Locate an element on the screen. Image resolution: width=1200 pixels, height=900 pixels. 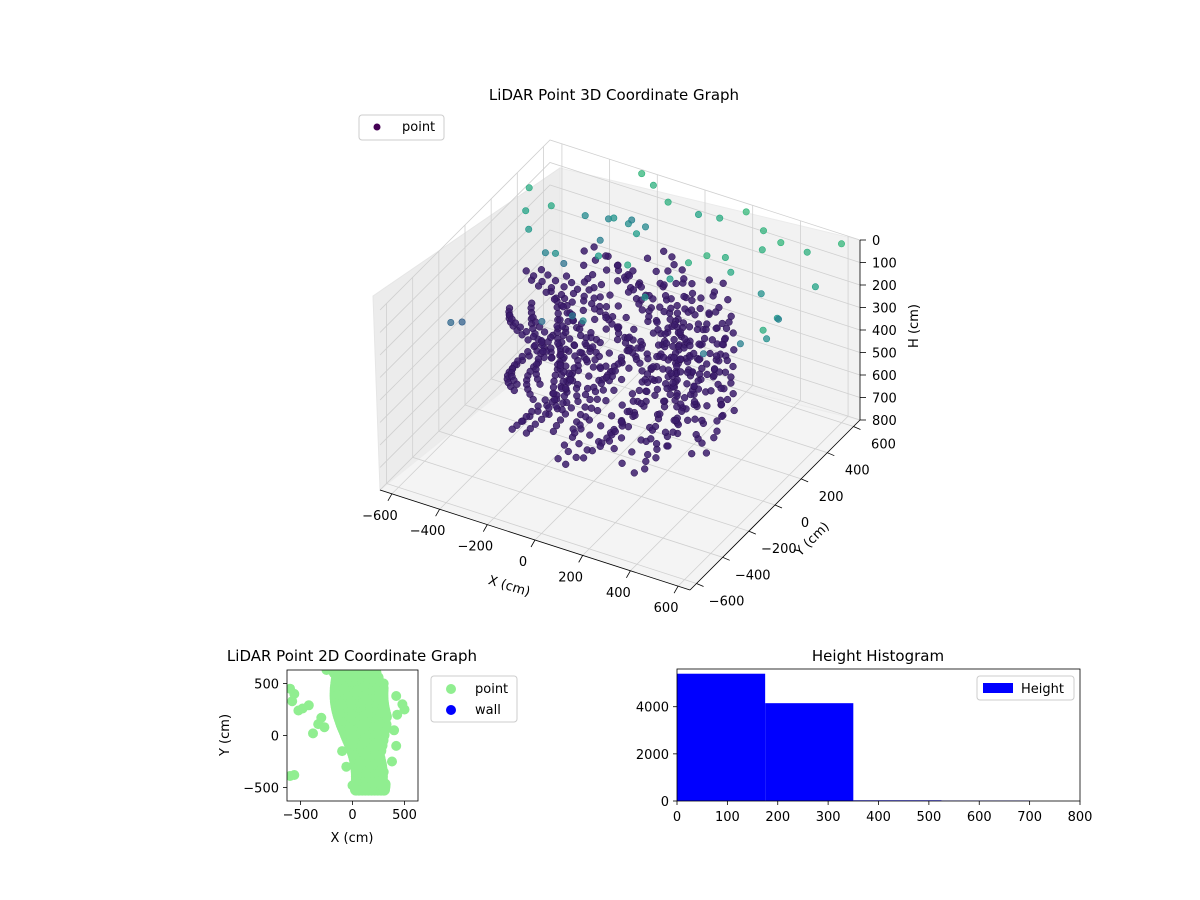
chart-3d-points is located at coordinates (646, 323).